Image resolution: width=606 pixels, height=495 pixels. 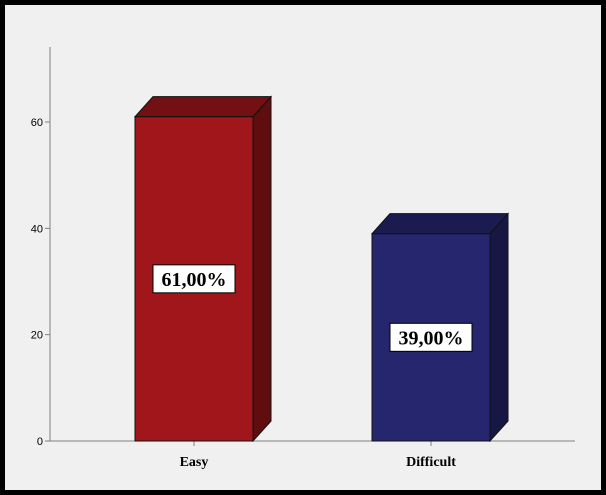 What do you see at coordinates (431, 462) in the screenshot?
I see `x-tick-label: Difficult` at bounding box center [431, 462].